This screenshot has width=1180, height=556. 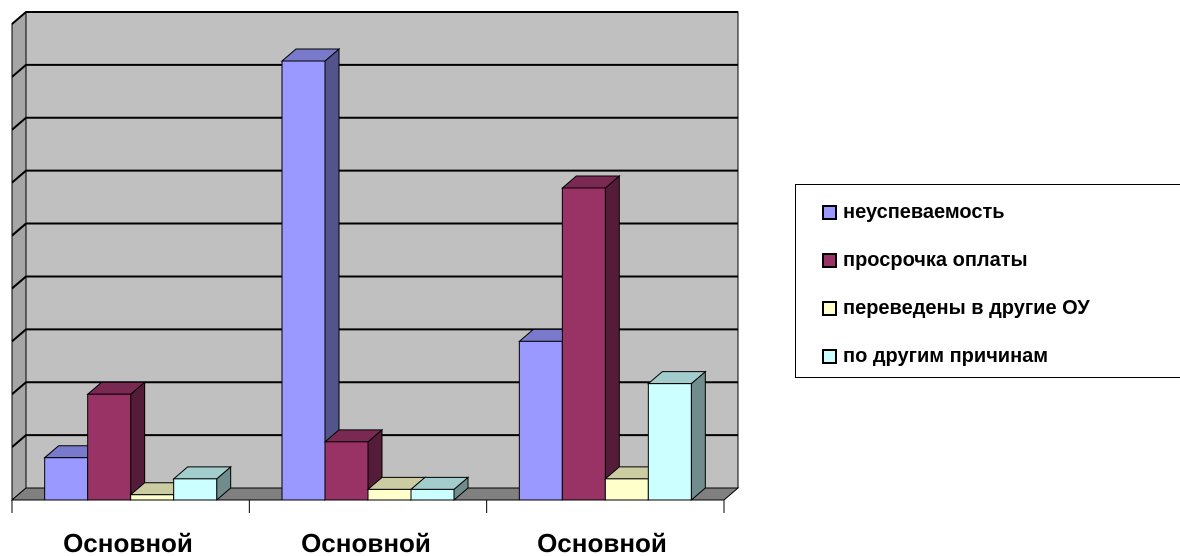 I want to click on category-label-2: Основной, so click(x=366, y=542).